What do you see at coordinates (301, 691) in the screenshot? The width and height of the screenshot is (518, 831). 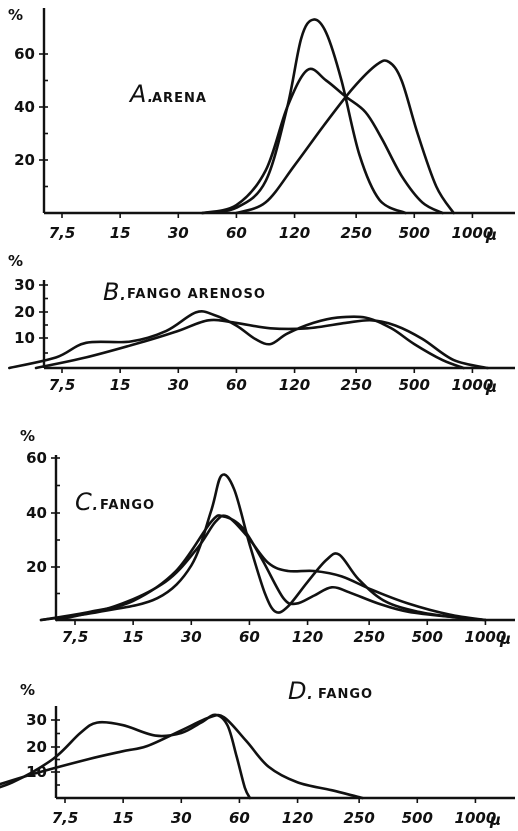 I see `panel-letter: D.` at bounding box center [301, 691].